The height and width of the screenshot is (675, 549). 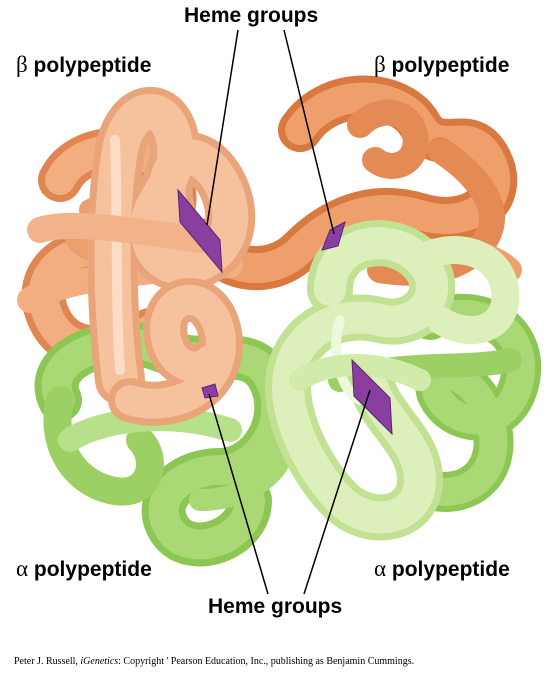 What do you see at coordinates (309, 132) in the screenshot?
I see `leader-line-top-right` at bounding box center [309, 132].